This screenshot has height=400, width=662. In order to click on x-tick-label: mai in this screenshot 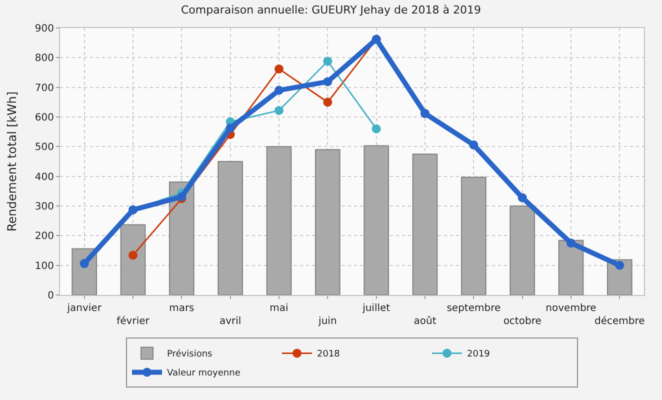, I will do `click(279, 308)`.